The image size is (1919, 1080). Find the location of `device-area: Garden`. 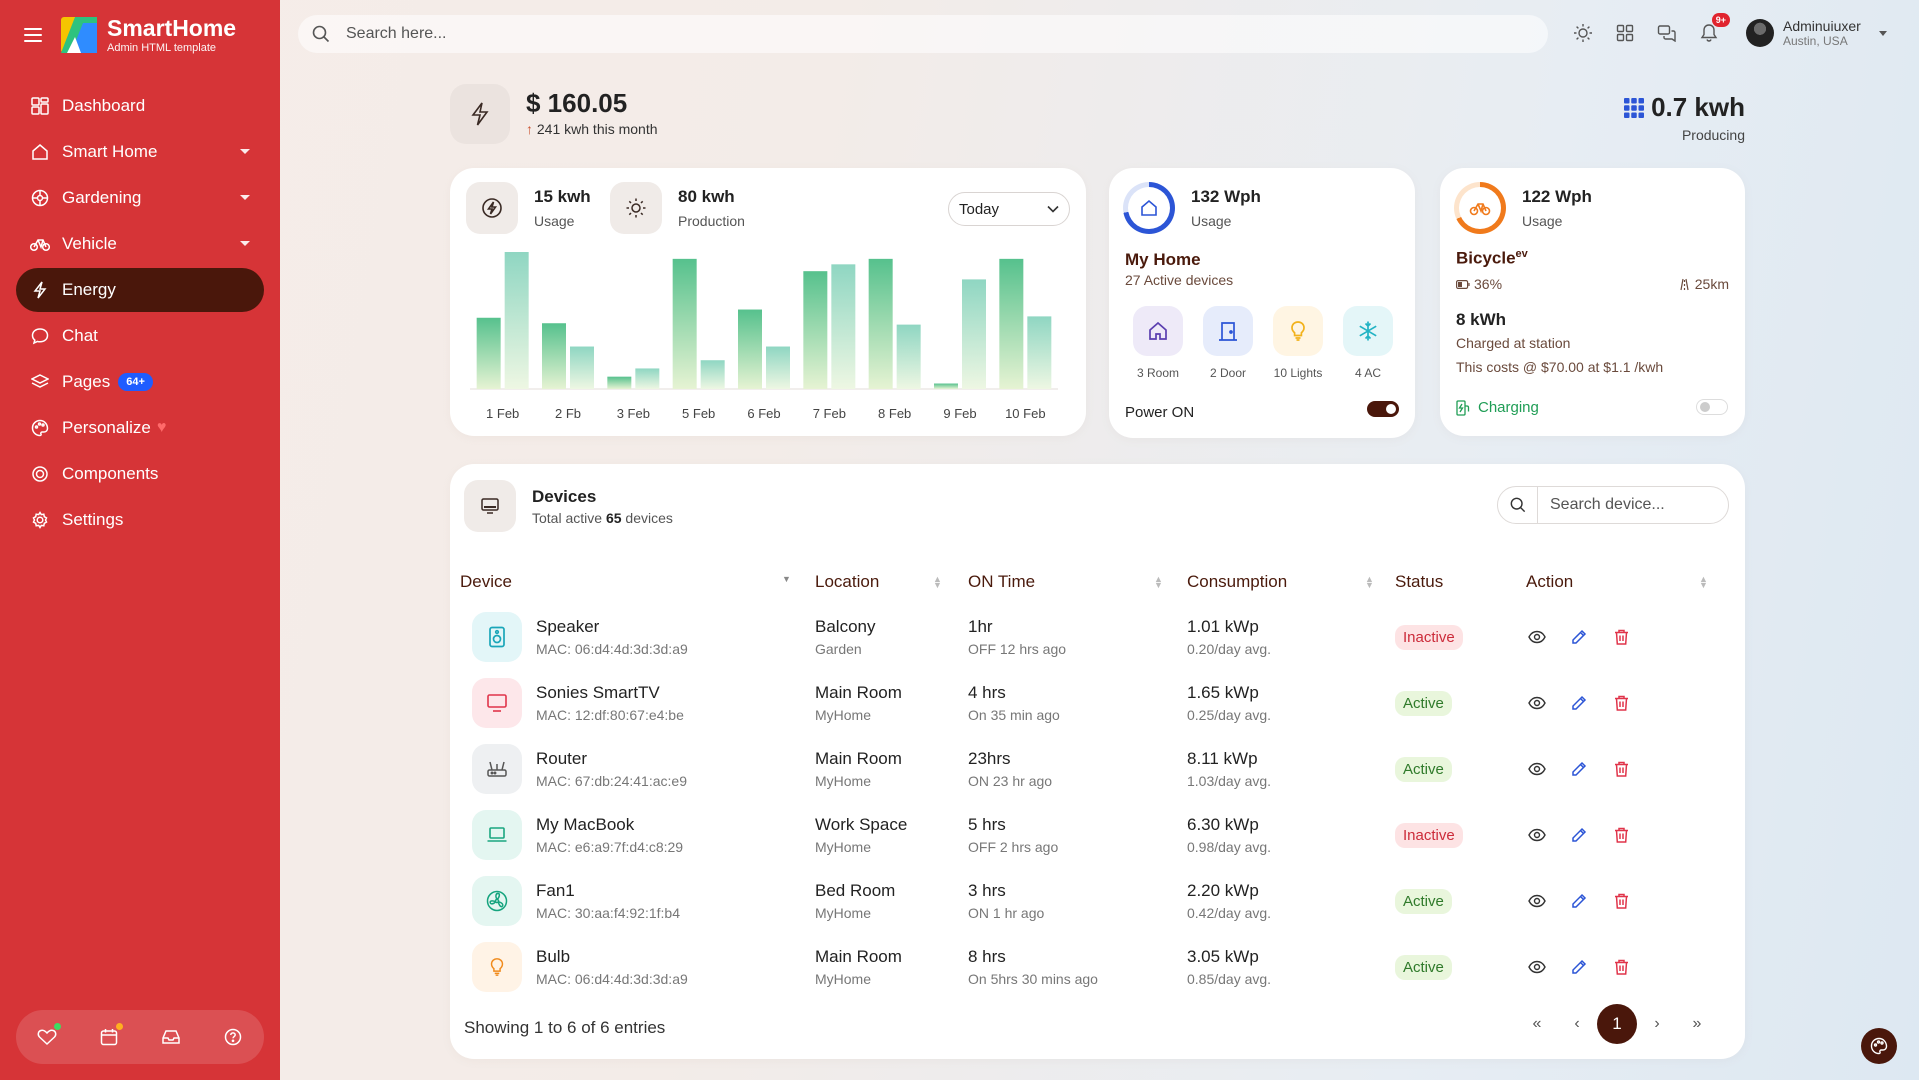

device-area: Garden is located at coordinates (838, 649).